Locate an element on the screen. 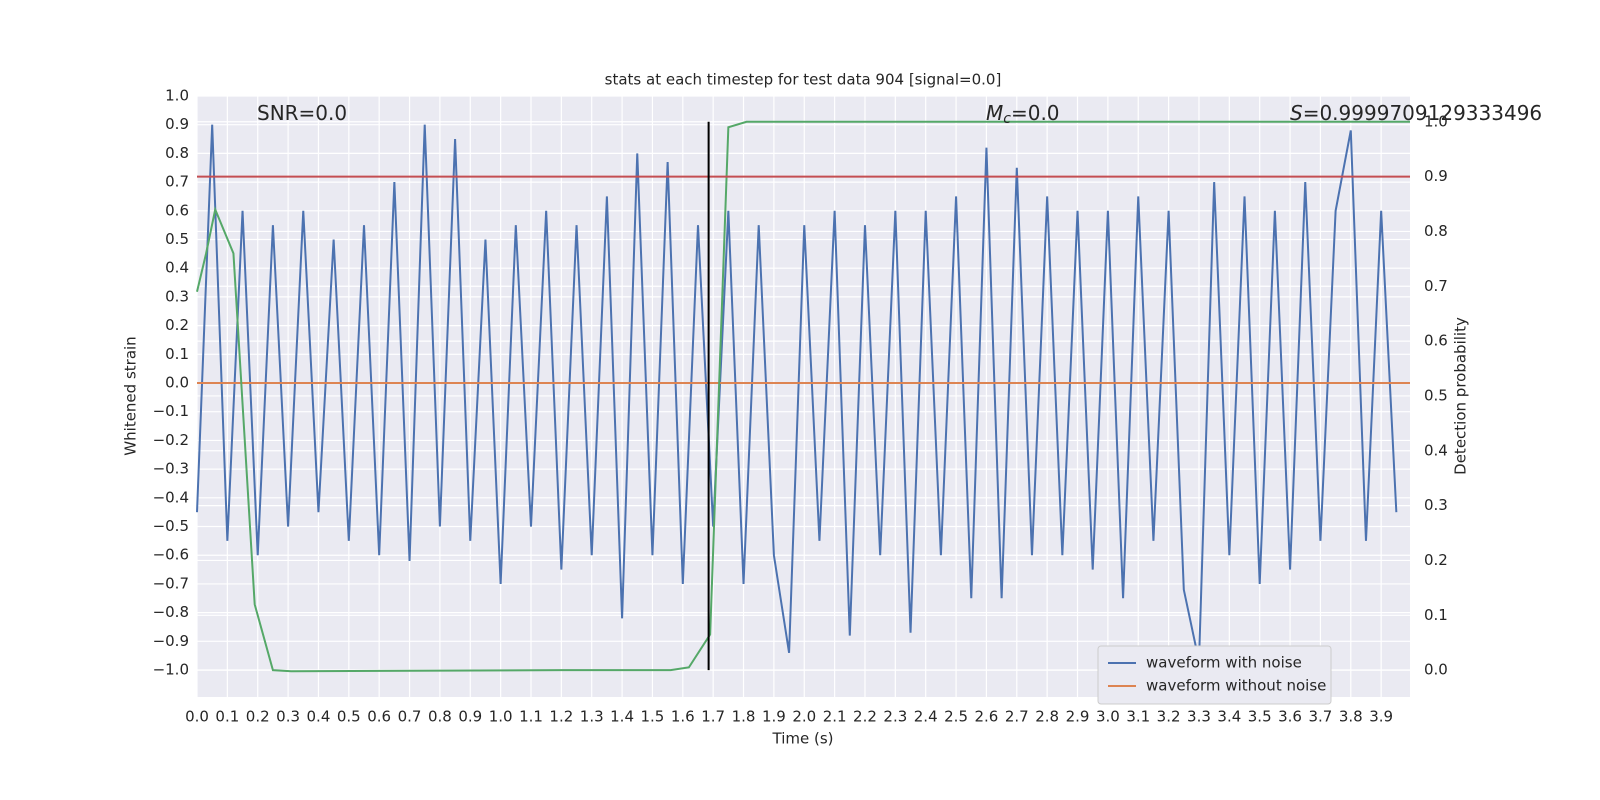 This screenshot has height=800, width=1600. y-tick-label: −0.6 is located at coordinates (171, 555).